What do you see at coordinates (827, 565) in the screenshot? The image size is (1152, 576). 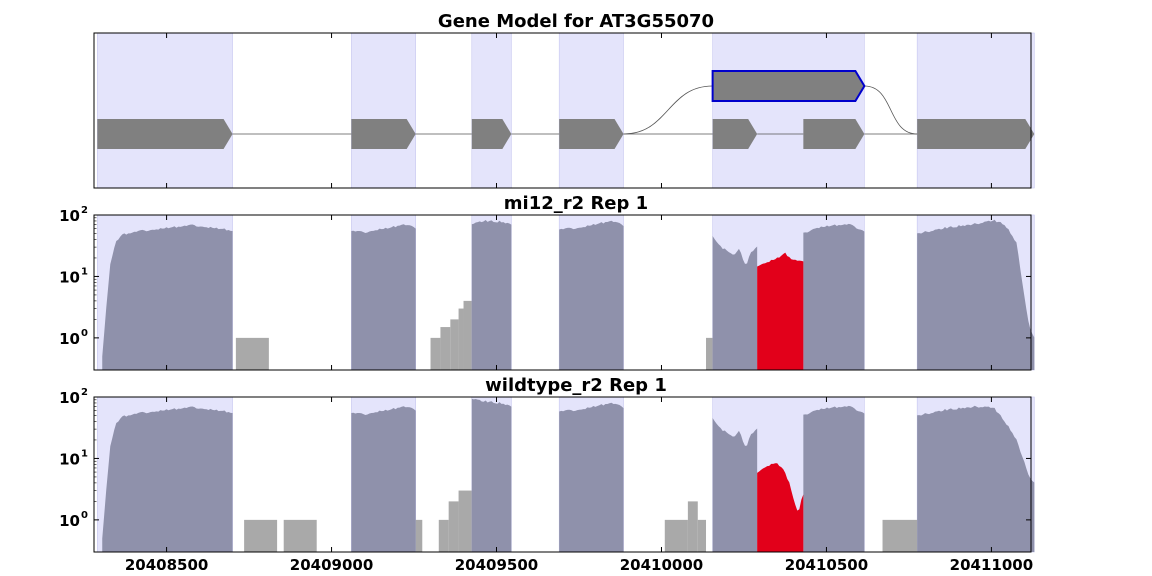 I see `x-tick-label: 20410500` at bounding box center [827, 565].